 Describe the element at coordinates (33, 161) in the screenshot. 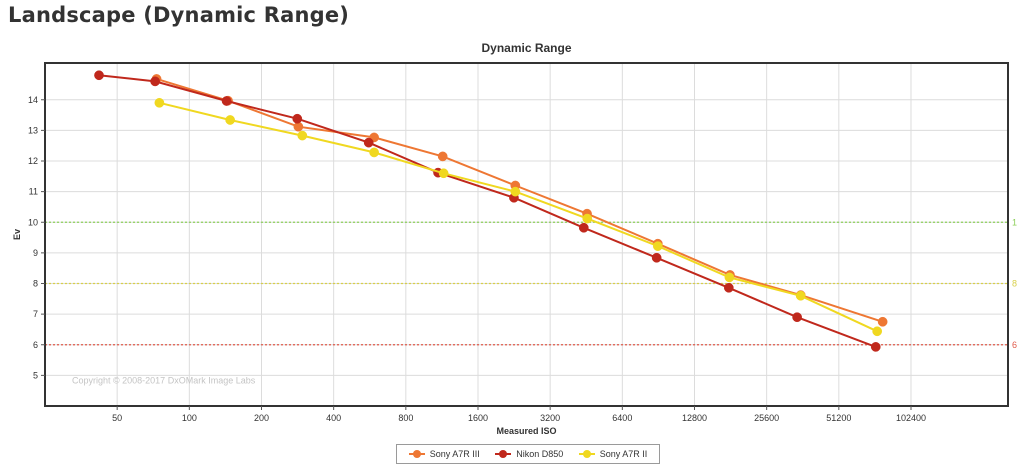

I see `y-tick-label: 12` at that location.